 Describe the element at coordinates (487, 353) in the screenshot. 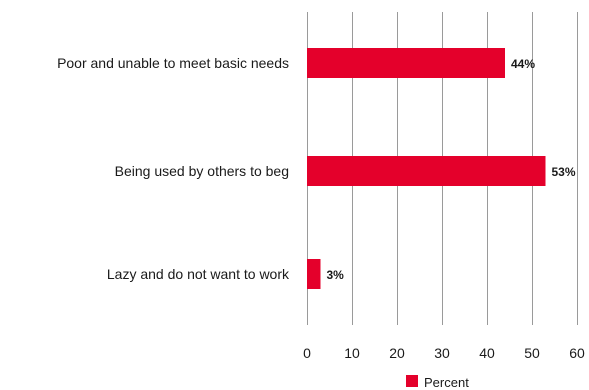

I see `x-tick-label-40: 40` at that location.